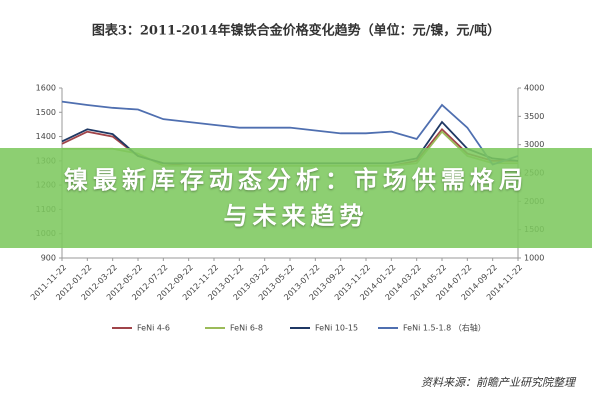  I want to click on y-tick-label: 1500, so click(46, 112).